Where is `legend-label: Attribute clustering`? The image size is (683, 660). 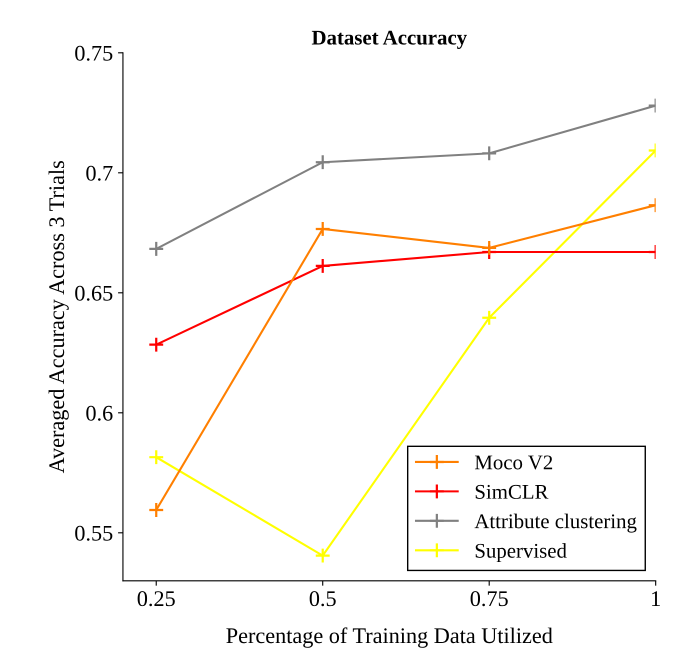 legend-label: Attribute clustering is located at coordinates (555, 523).